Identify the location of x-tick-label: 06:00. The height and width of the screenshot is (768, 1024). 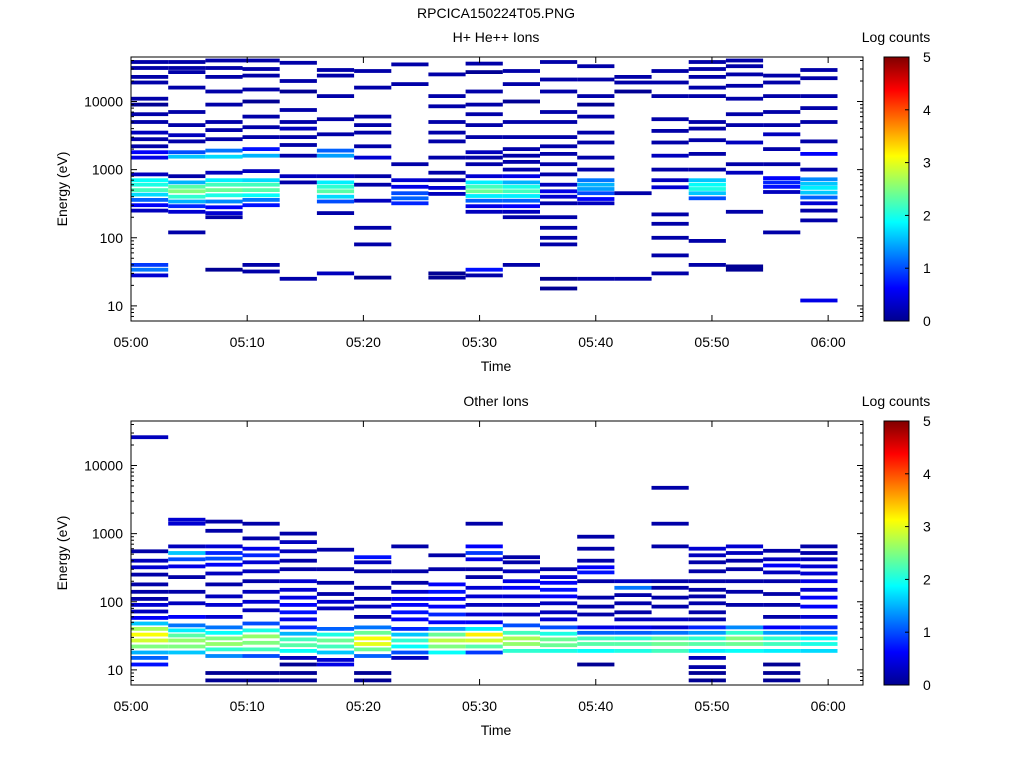
(828, 342).